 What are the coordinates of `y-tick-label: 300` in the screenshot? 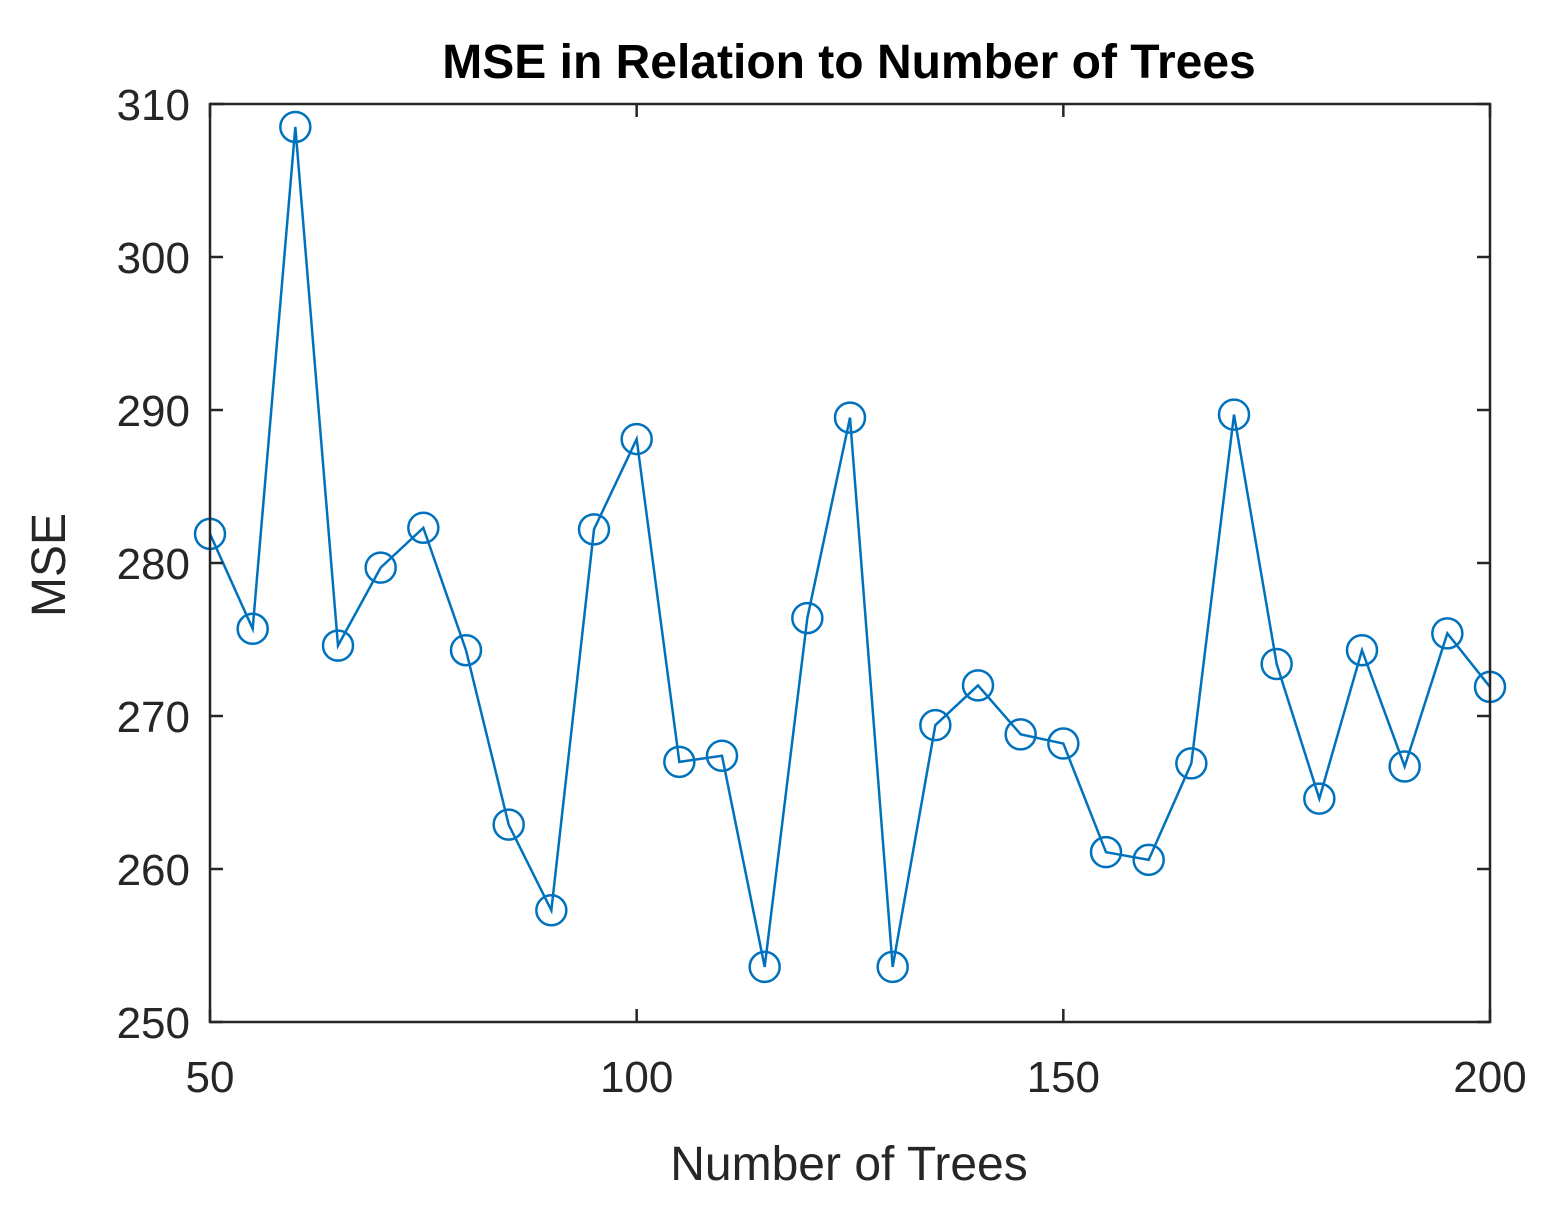 It's located at (153, 258).